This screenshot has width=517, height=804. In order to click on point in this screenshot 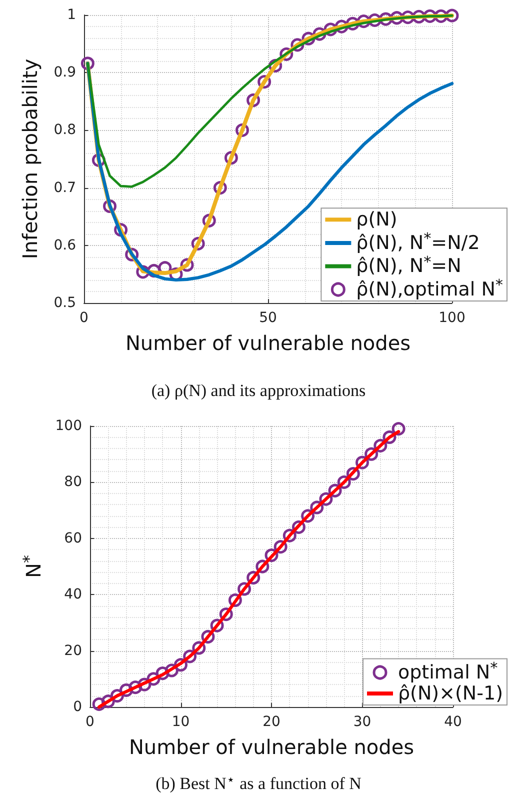, I will do `click(87, 63)`.